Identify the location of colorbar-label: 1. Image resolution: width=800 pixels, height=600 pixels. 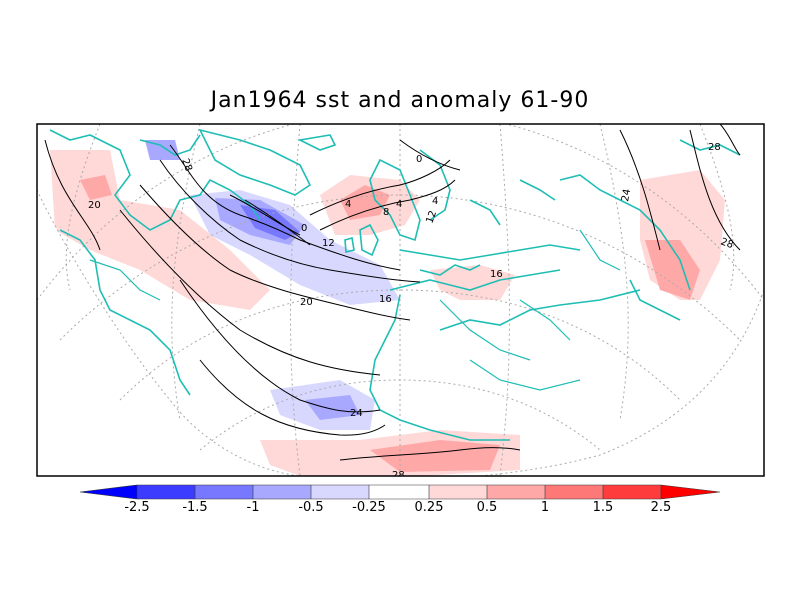
(545, 507).